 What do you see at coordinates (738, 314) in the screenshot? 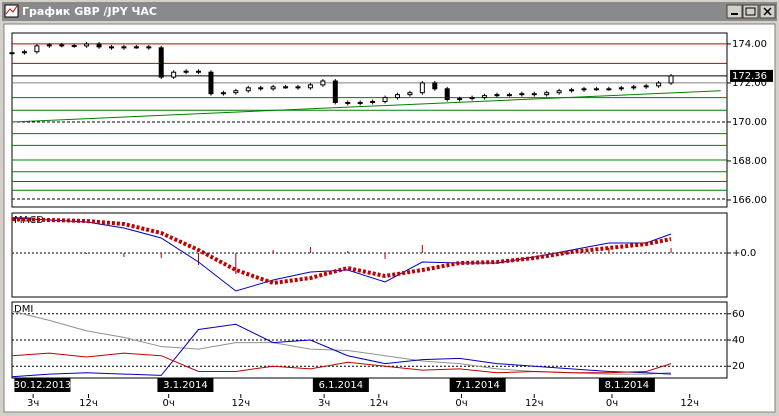
I see `y-tick-label: 60` at bounding box center [738, 314].